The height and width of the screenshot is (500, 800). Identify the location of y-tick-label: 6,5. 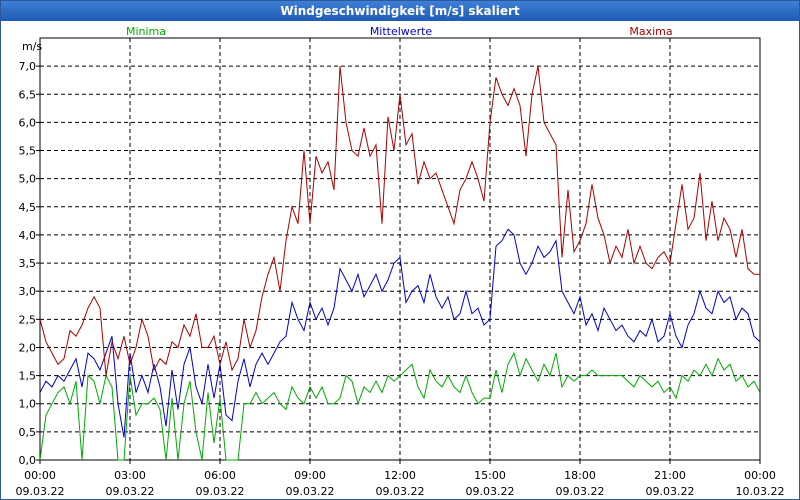
(28, 94).